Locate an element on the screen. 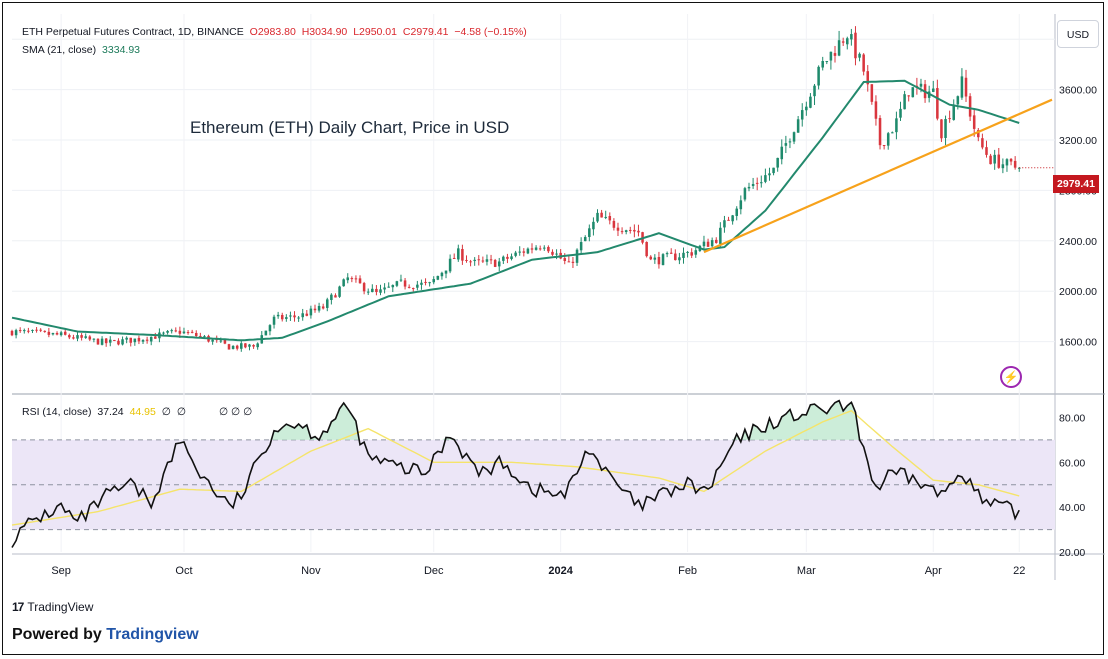 The height and width of the screenshot is (659, 1108). rsi-overbought-fill is located at coordinates (516, 420).